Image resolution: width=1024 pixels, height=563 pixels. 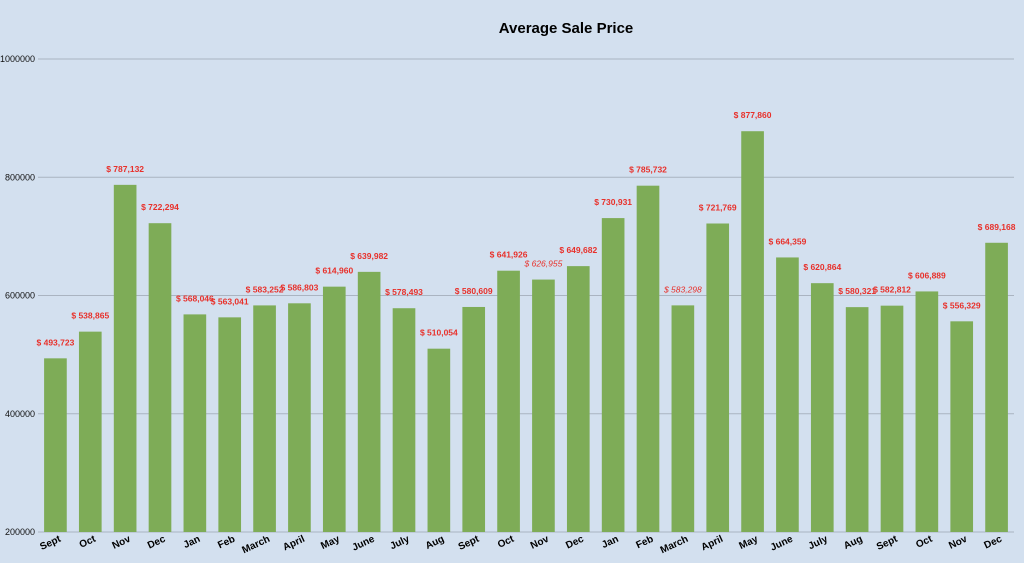 What do you see at coordinates (300, 287) in the screenshot?
I see `data-label: $ 586,803` at bounding box center [300, 287].